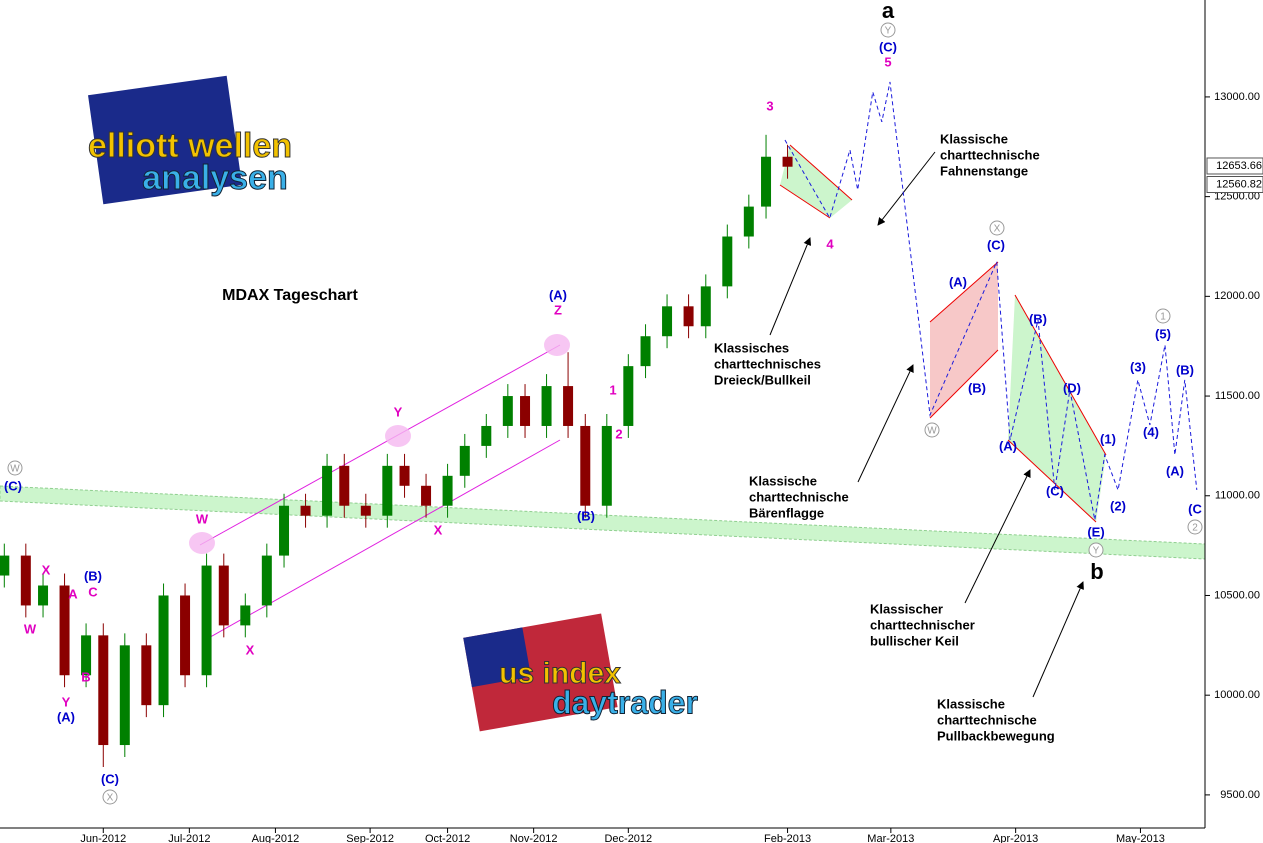  I want to click on note-text: Pullbackbewegung, so click(996, 735).